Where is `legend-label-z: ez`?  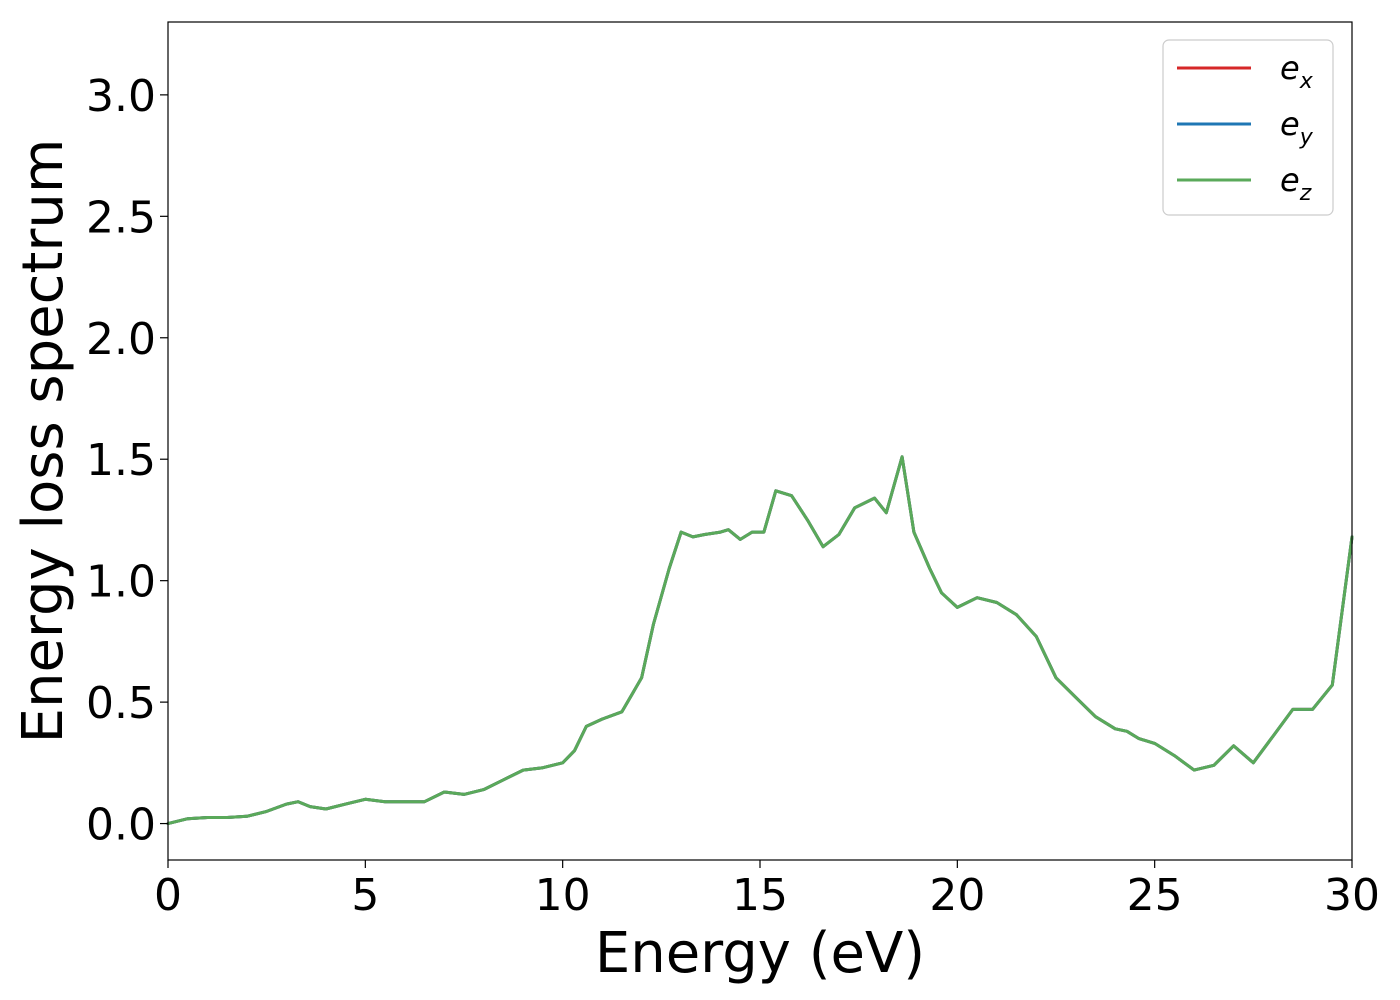 legend-label-z: ez is located at coordinates (1296, 183).